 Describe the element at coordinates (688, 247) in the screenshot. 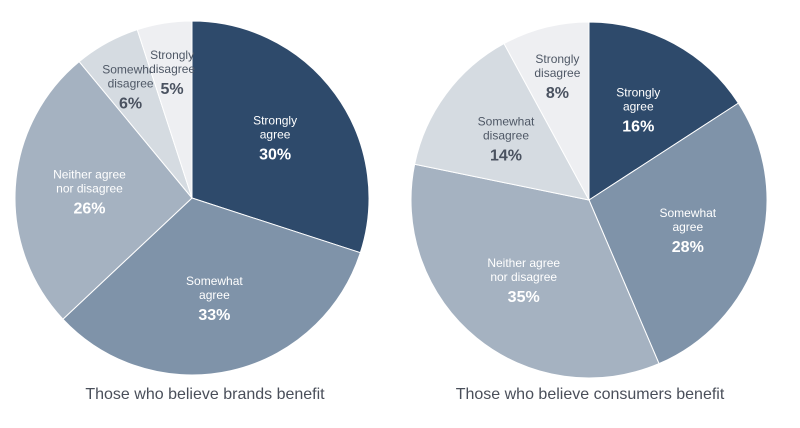

I see `pie-2-slice-2-value: 28%` at that location.